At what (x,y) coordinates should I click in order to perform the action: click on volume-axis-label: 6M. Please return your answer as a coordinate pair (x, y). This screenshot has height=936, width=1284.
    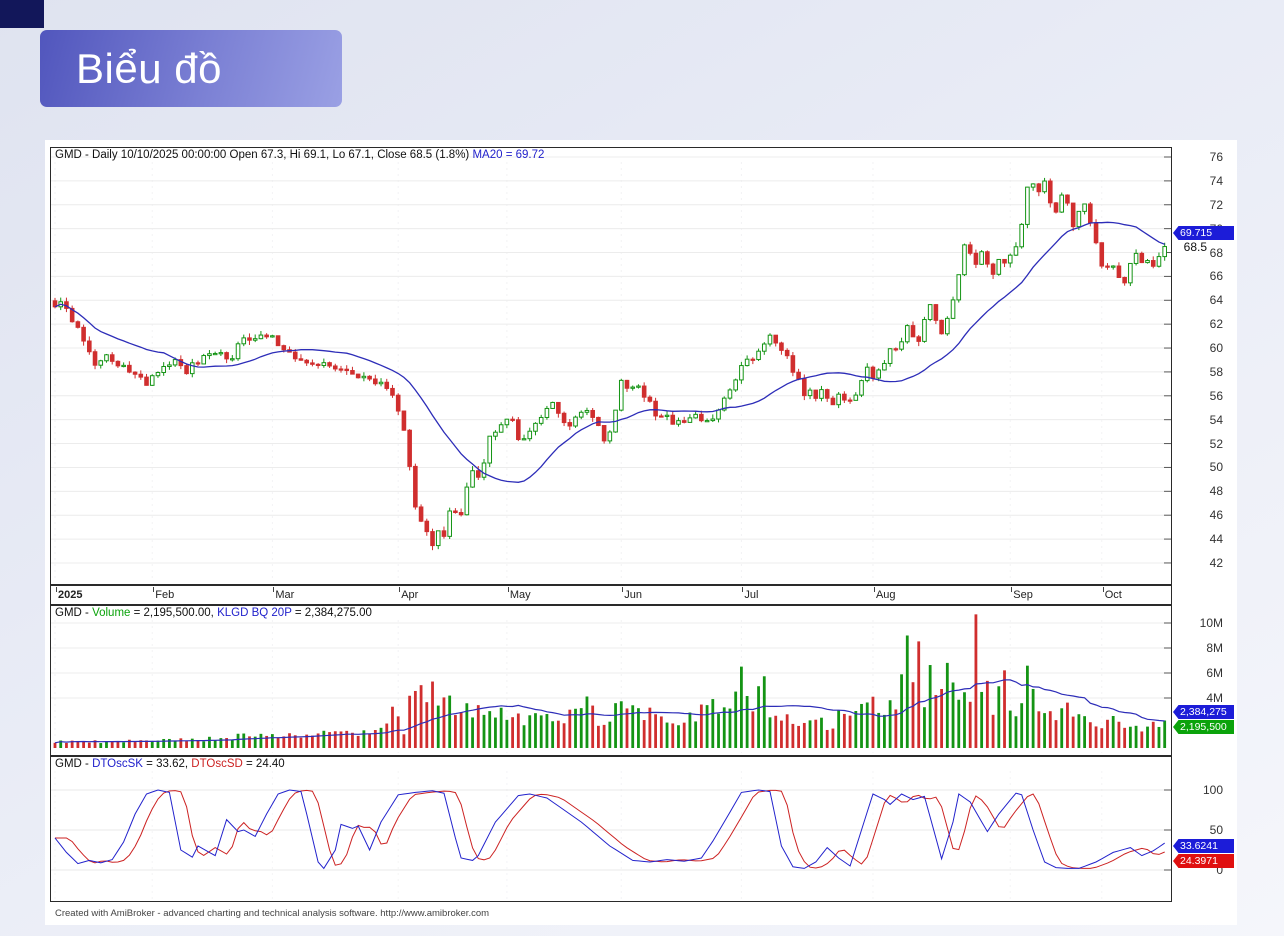
    Looking at the image, I should click on (1214, 673).